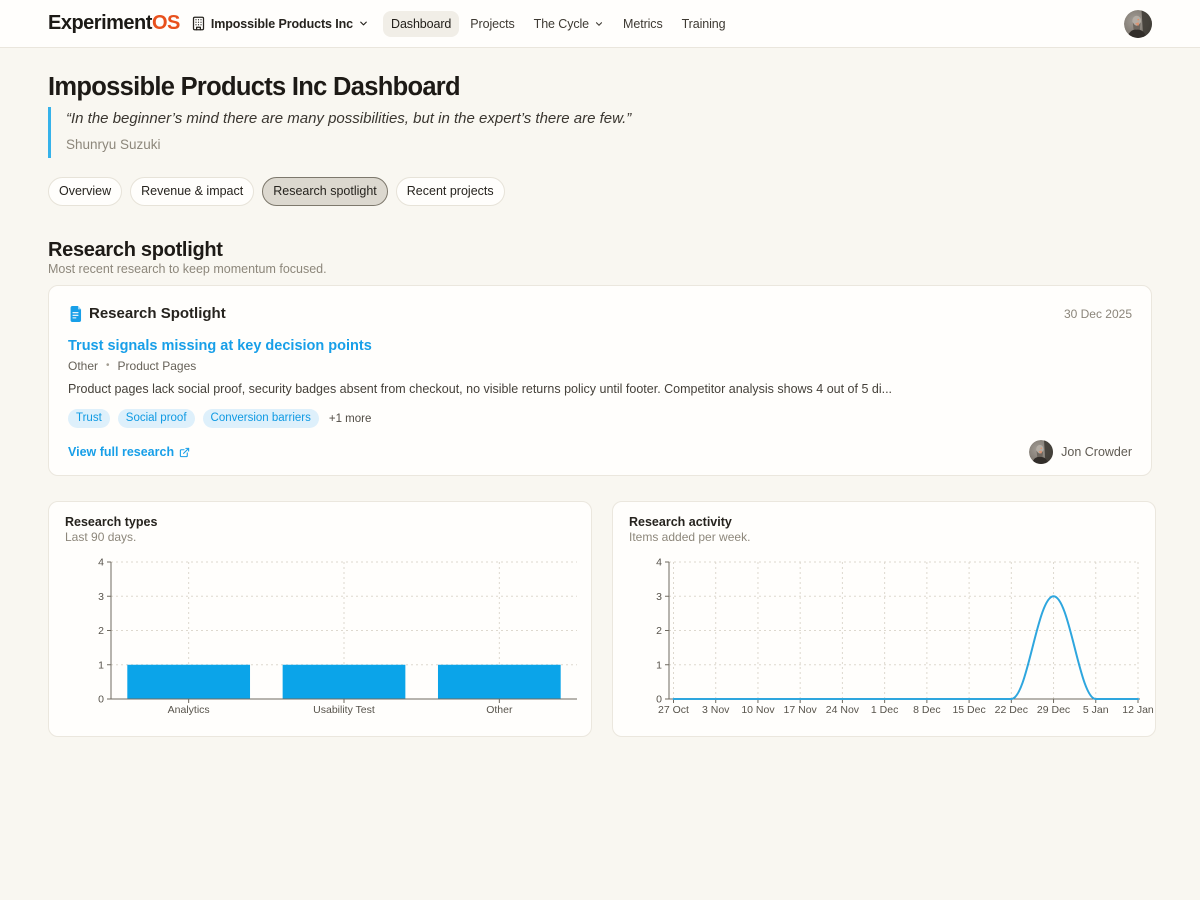  Describe the element at coordinates (600, 314) in the screenshot. I see `spotlight-card-header: Research Spotlight 30 Dec 2025` at that location.